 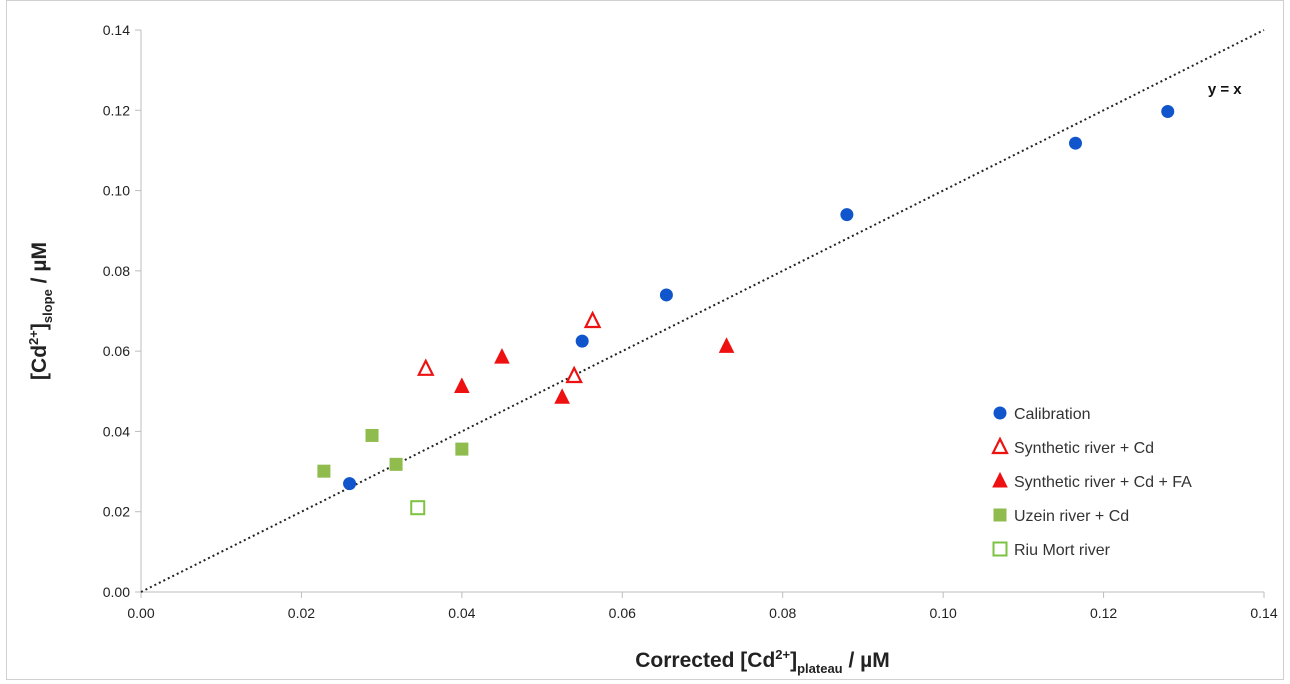 I want to click on legend-label-riu-mort-river: Riu Mort river, so click(x=1062, y=550).